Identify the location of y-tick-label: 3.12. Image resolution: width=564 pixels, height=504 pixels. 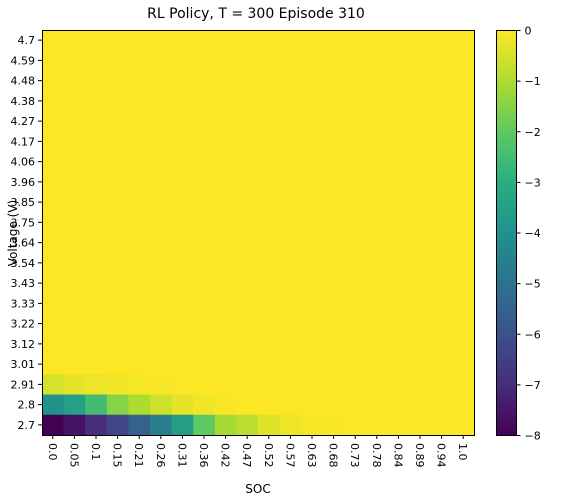
(23, 344).